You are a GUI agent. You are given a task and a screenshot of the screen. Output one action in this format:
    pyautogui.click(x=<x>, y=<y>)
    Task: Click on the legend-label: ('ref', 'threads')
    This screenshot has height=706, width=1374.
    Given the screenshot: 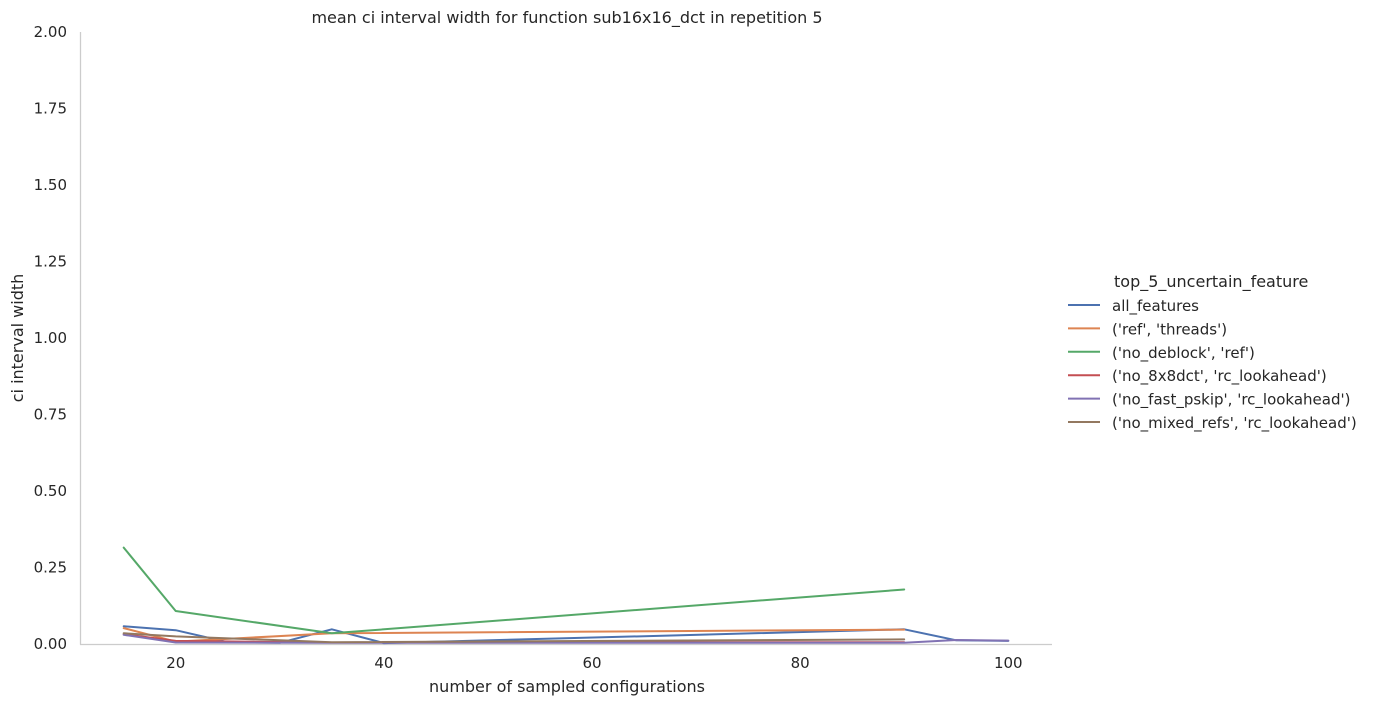 What is the action you would take?
    pyautogui.click(x=1169, y=329)
    